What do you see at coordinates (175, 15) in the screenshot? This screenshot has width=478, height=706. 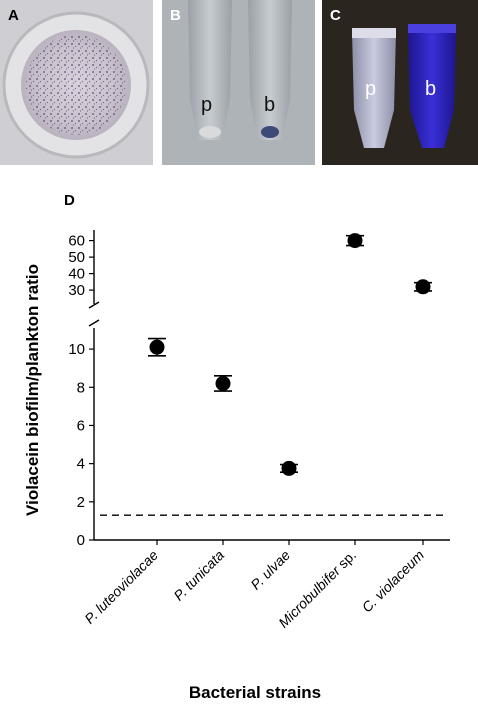 I see `panel-b-label: B` at bounding box center [175, 15].